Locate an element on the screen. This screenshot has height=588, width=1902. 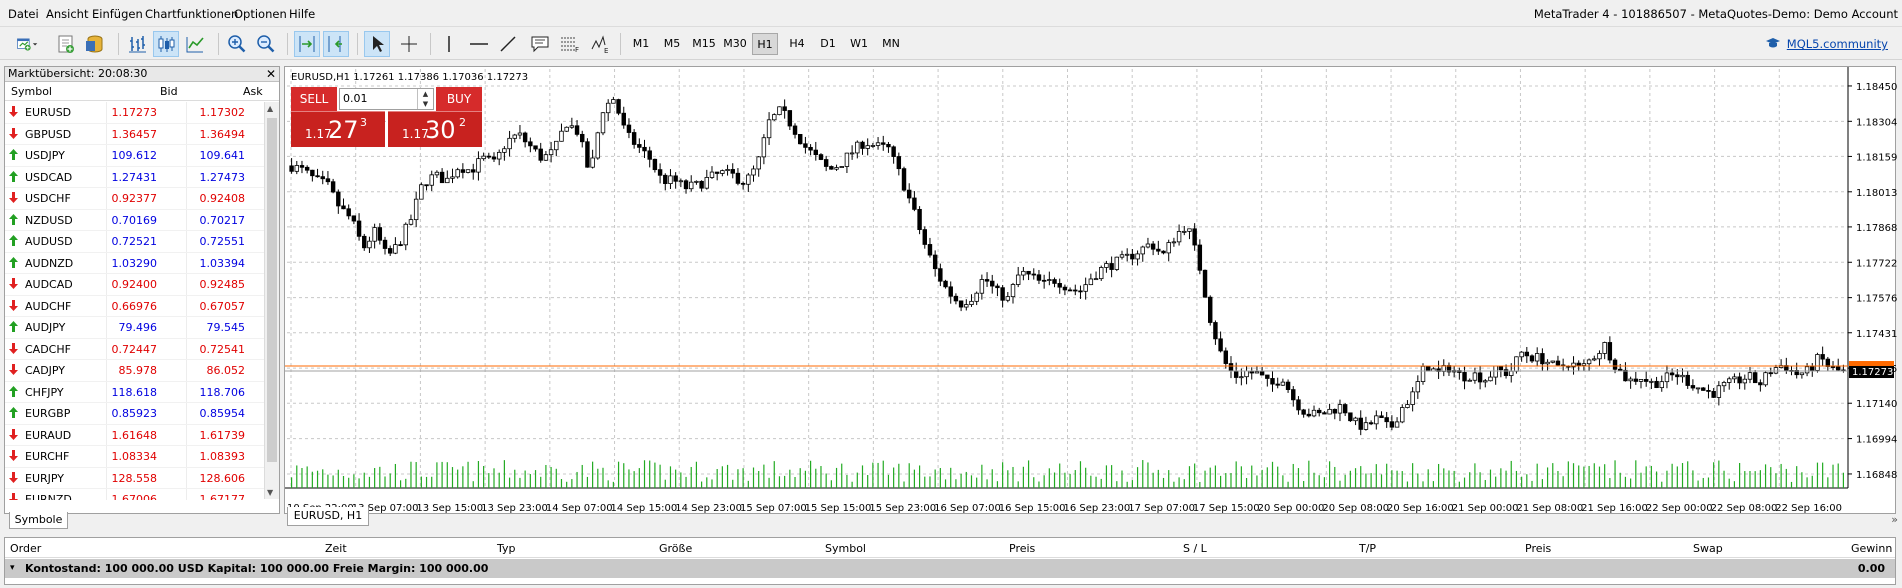
col-tp: T/P is located at coordinates (1368, 548).